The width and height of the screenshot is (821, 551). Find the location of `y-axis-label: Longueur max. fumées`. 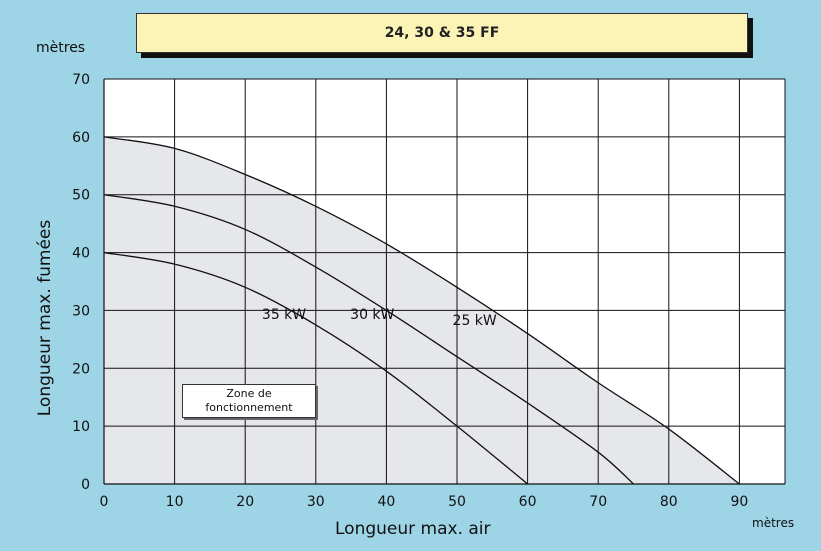

y-axis-label: Longueur max. fumées is located at coordinates (45, 318).